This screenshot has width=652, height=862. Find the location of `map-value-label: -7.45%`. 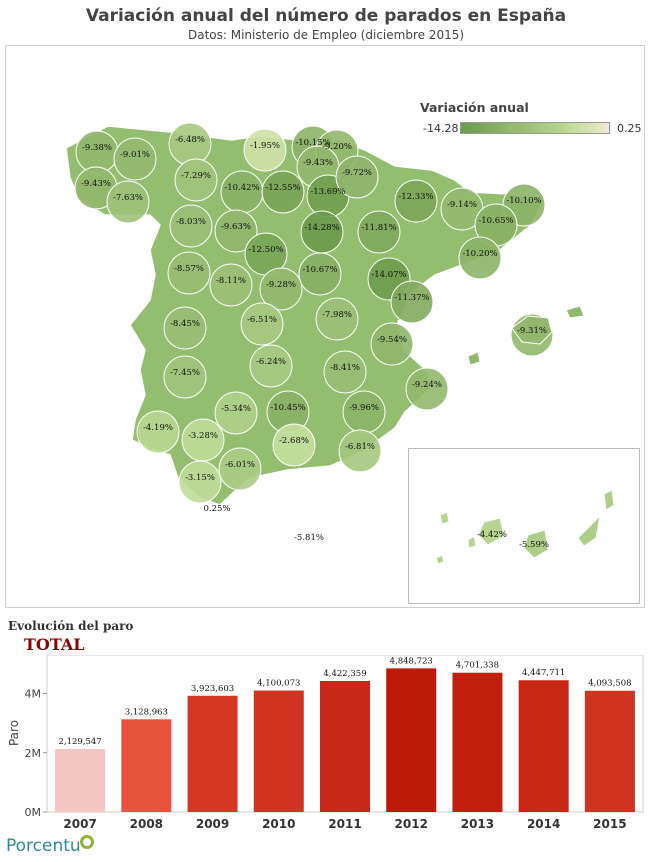

map-value-label: -7.45% is located at coordinates (185, 373).